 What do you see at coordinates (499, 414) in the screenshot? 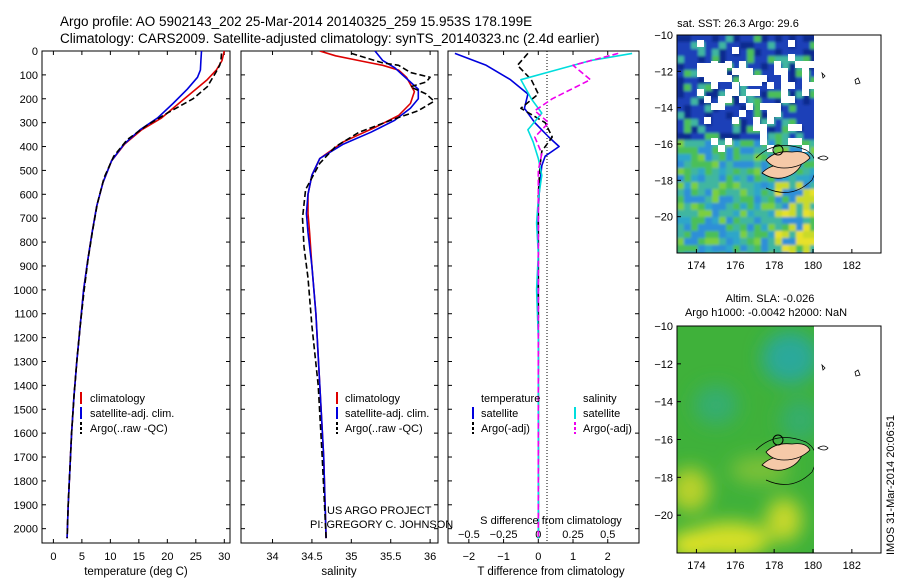
I see `legend-label-t-satellite: satellite` at bounding box center [499, 414].